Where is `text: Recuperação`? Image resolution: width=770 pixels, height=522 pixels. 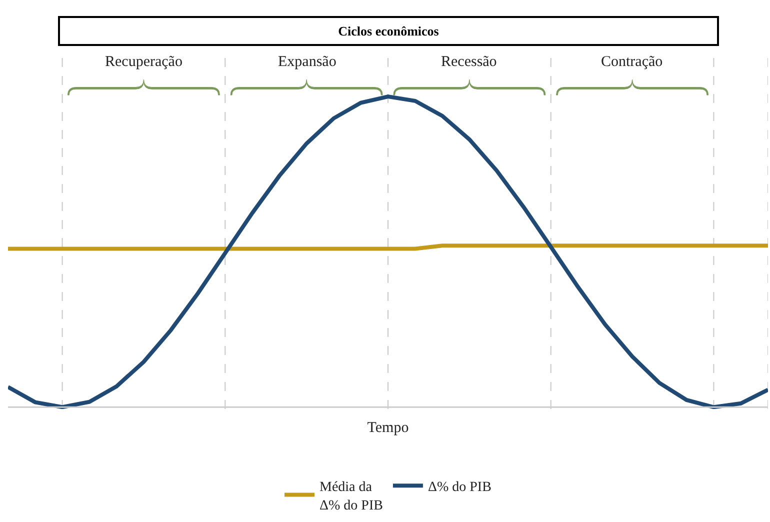
text: Recuperação is located at coordinates (143, 62).